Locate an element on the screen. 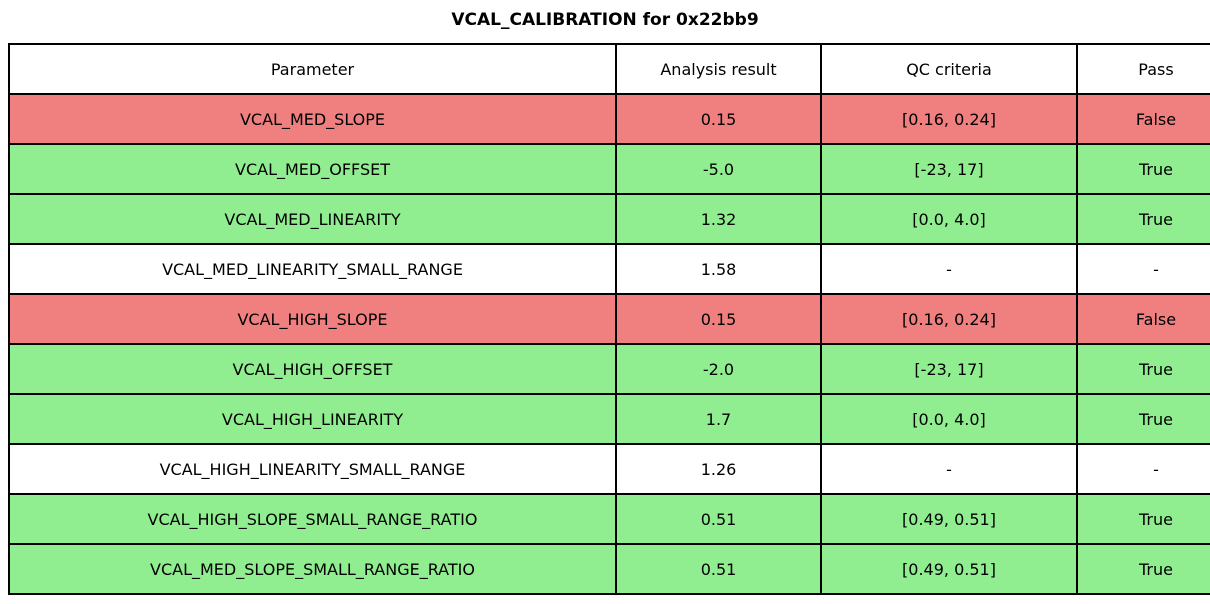  cell-parameter: VCAL_HIGH_LINEARITY_SMALL_RANGE is located at coordinates (312, 469).